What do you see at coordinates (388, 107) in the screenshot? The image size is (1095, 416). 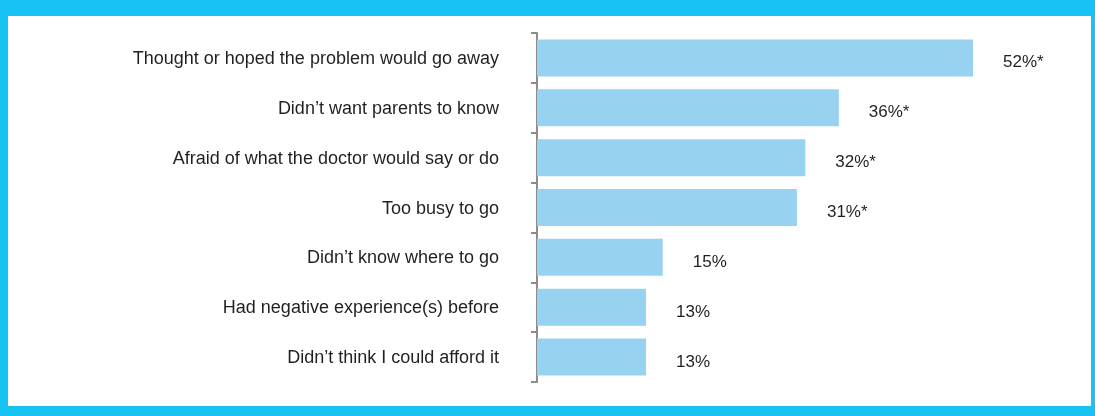 I see `y-tick-label: Didn’t want parents to know` at bounding box center [388, 107].